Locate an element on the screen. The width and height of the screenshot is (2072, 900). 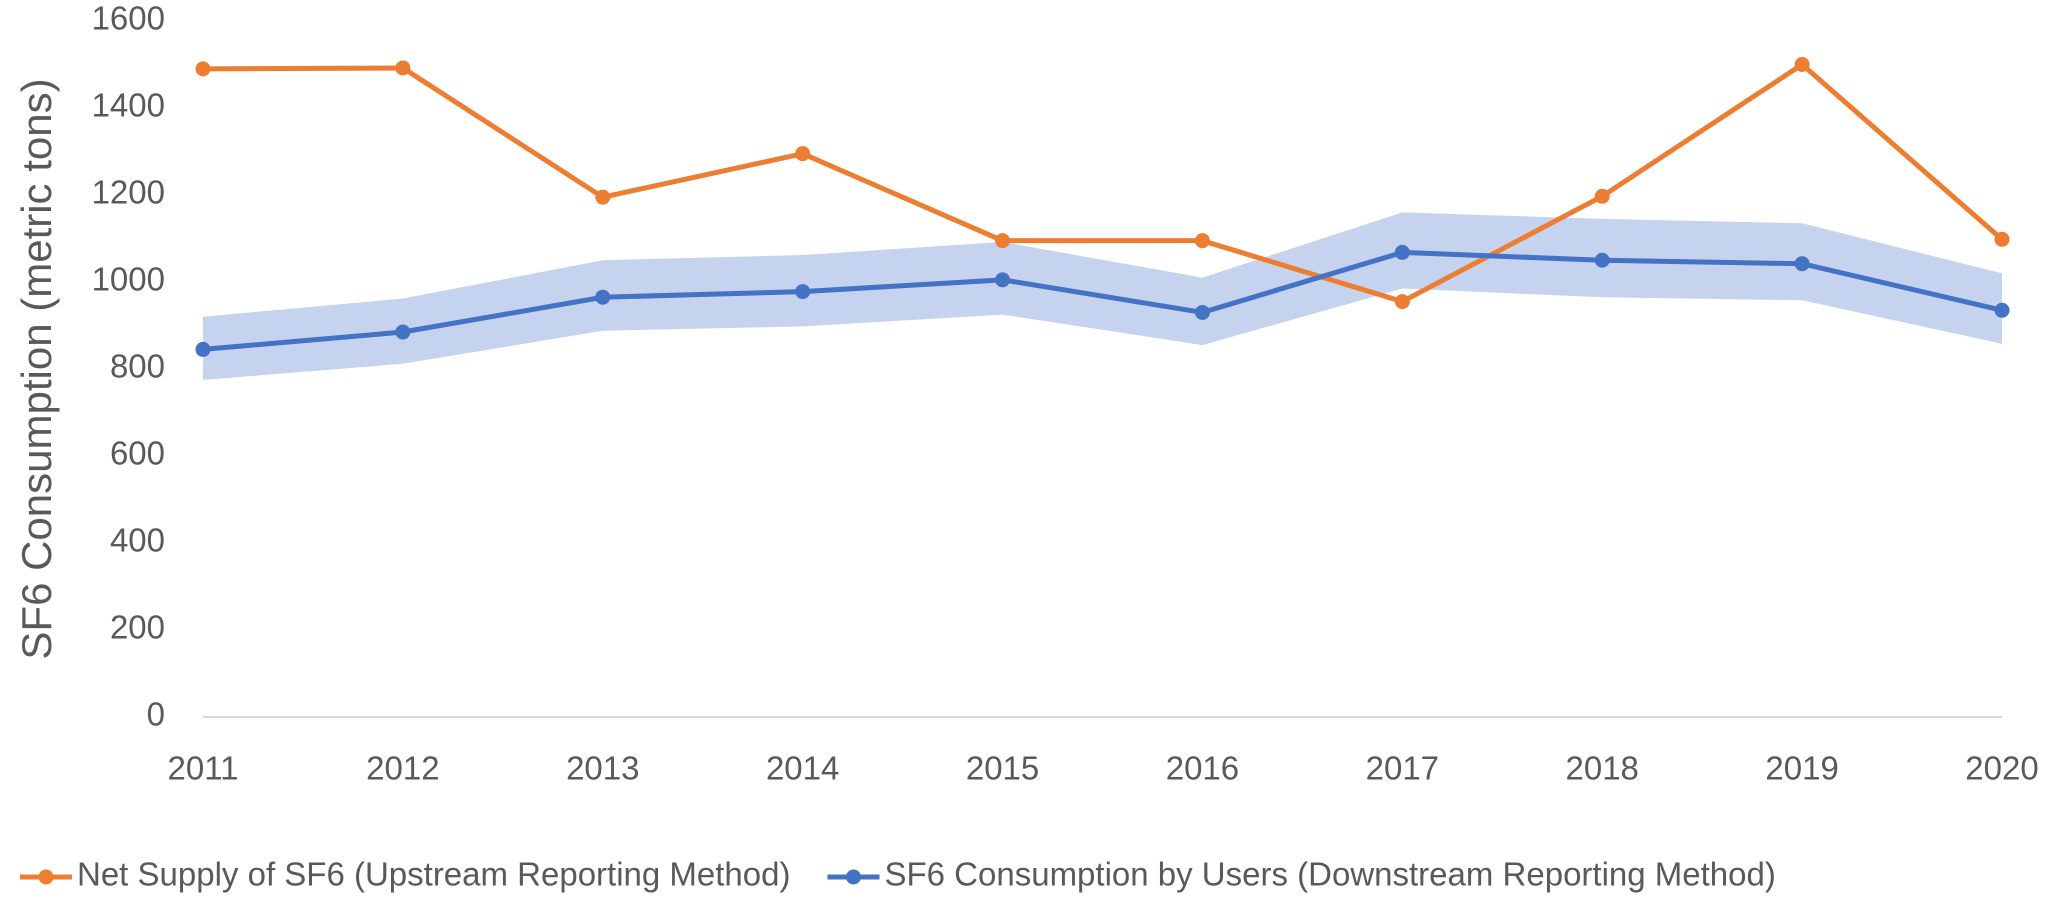
x-tick-label: 2014 is located at coordinates (802, 768).